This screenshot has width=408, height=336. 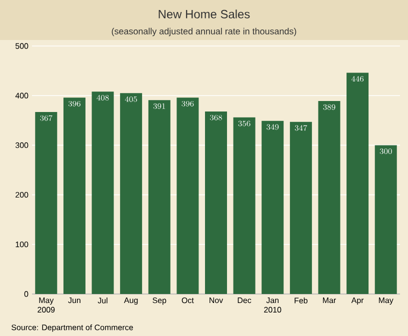 What do you see at coordinates (204, 32) in the screenshot?
I see `chart-subtitle: (seasonally adjusted annual rate in thousands)` at bounding box center [204, 32].